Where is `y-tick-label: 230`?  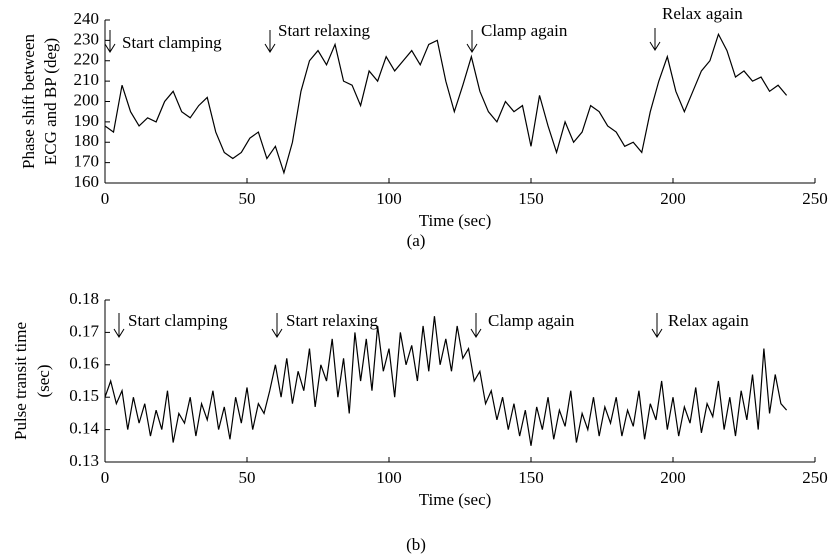
y-tick-label: 230 is located at coordinates (87, 38).